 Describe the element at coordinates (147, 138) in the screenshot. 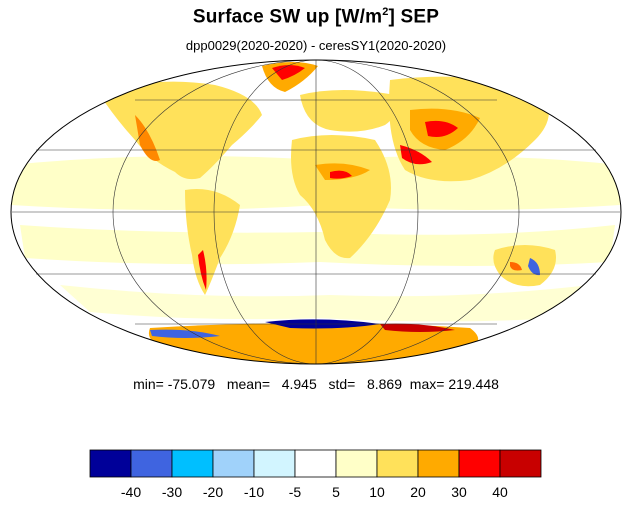

I see `north-america-west-coast` at that location.